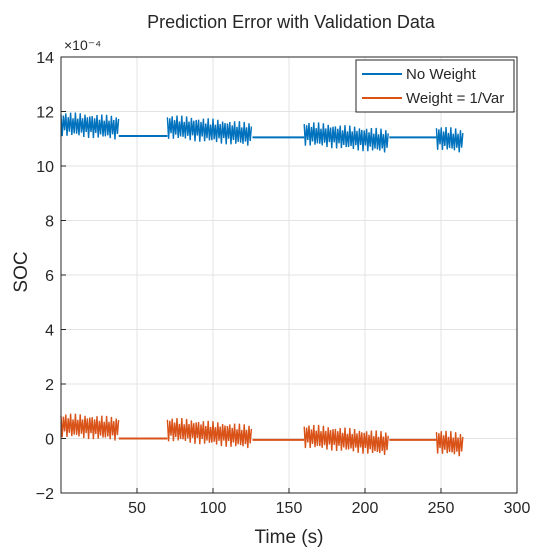 Image resolution: width=539 pixels, height=555 pixels. What do you see at coordinates (517, 508) in the screenshot?
I see `x-tick-label: 300` at bounding box center [517, 508].